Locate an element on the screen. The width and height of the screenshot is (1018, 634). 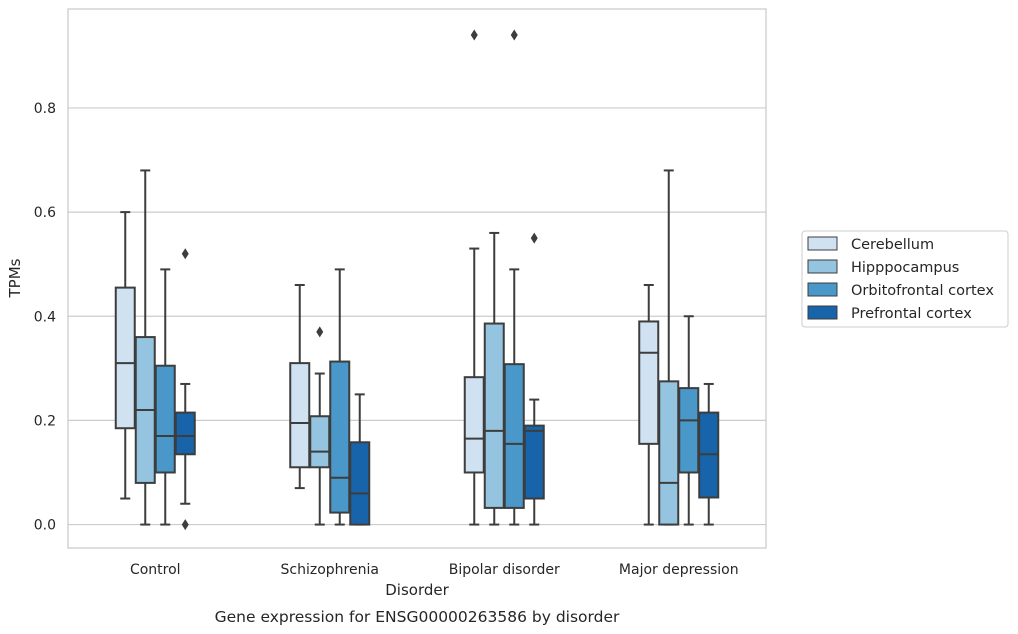
x-tick-label: Major depression is located at coordinates (679, 570).